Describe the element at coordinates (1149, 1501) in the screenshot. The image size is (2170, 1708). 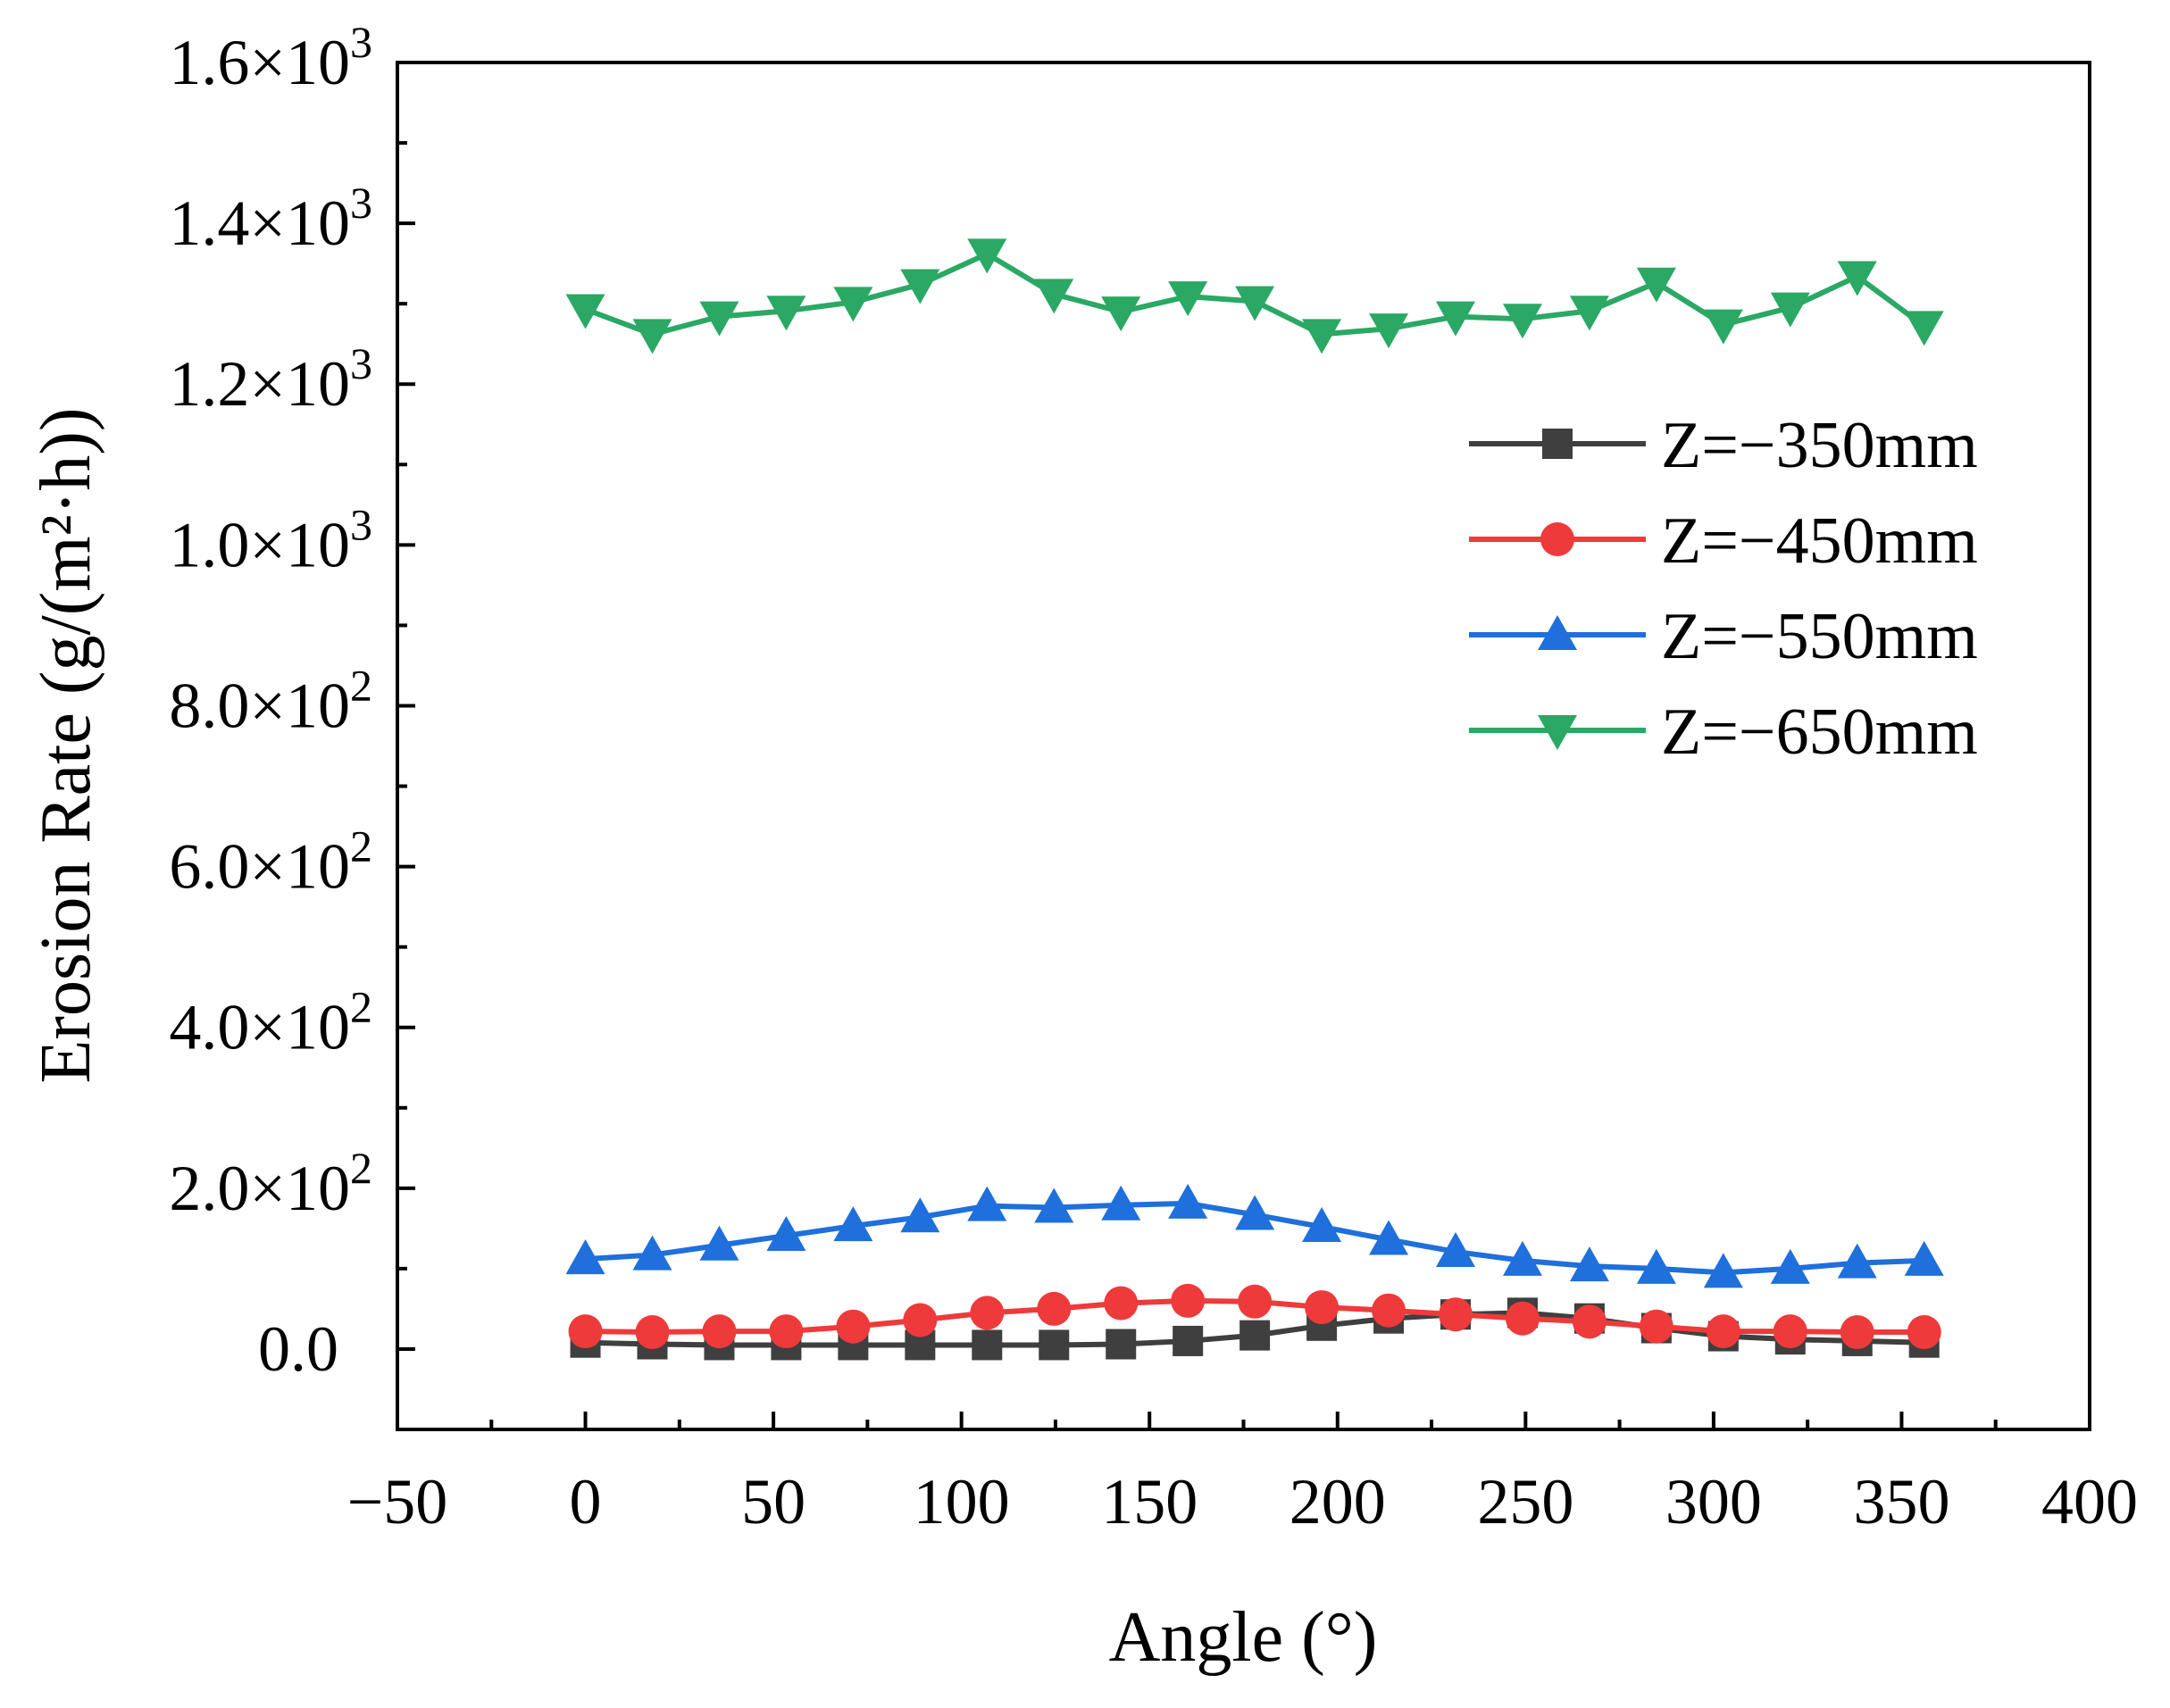
I see `x-tick-label: 150` at that location.